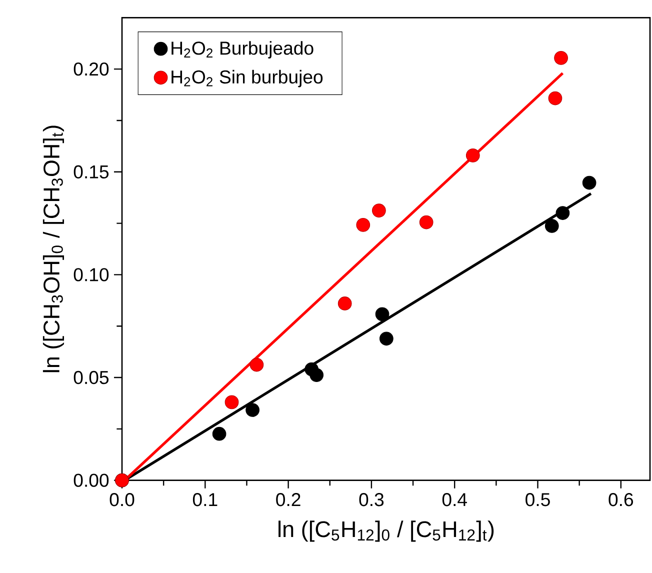 This screenshot has width=652, height=573. Describe the element at coordinates (91, 275) in the screenshot. I see `y-tick-label: 0.10` at that location.